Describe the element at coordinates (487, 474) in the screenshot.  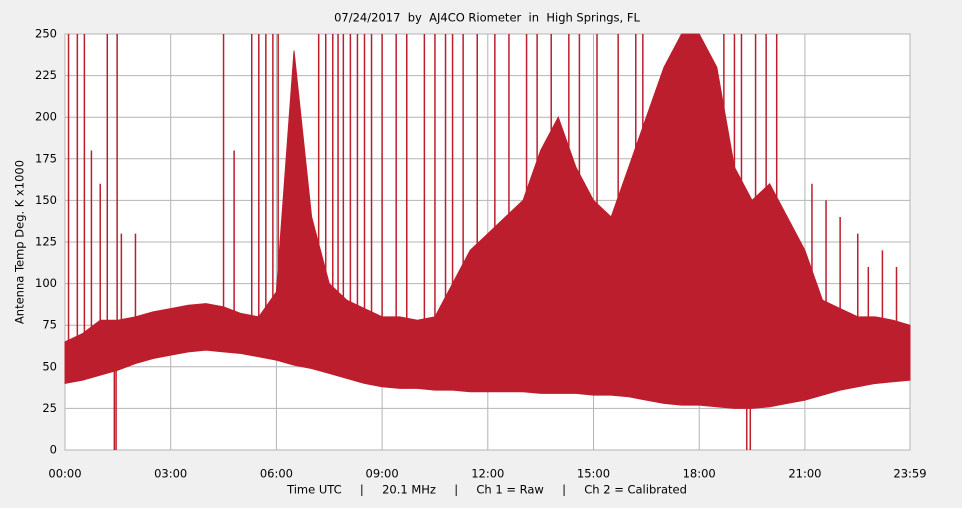
I see `x-tick-label: 12:00` at that location.